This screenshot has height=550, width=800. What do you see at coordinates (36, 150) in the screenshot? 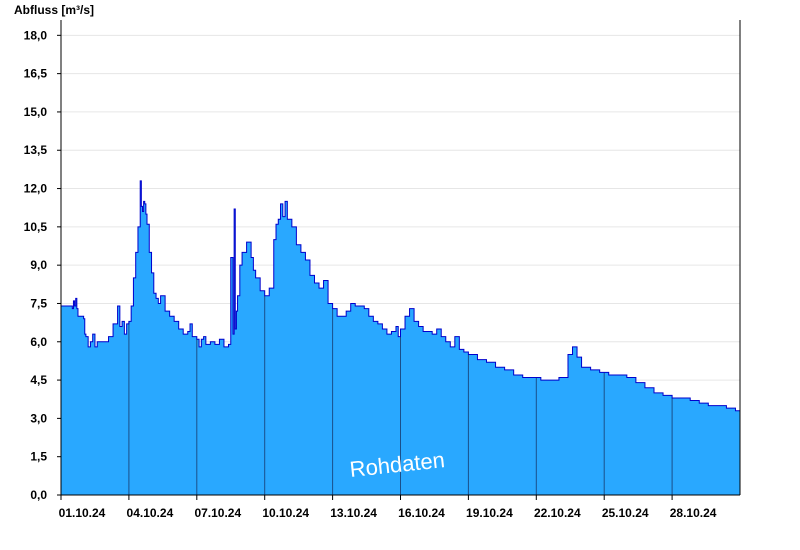
I see `y-tick-label: 13,5` at bounding box center [36, 150].